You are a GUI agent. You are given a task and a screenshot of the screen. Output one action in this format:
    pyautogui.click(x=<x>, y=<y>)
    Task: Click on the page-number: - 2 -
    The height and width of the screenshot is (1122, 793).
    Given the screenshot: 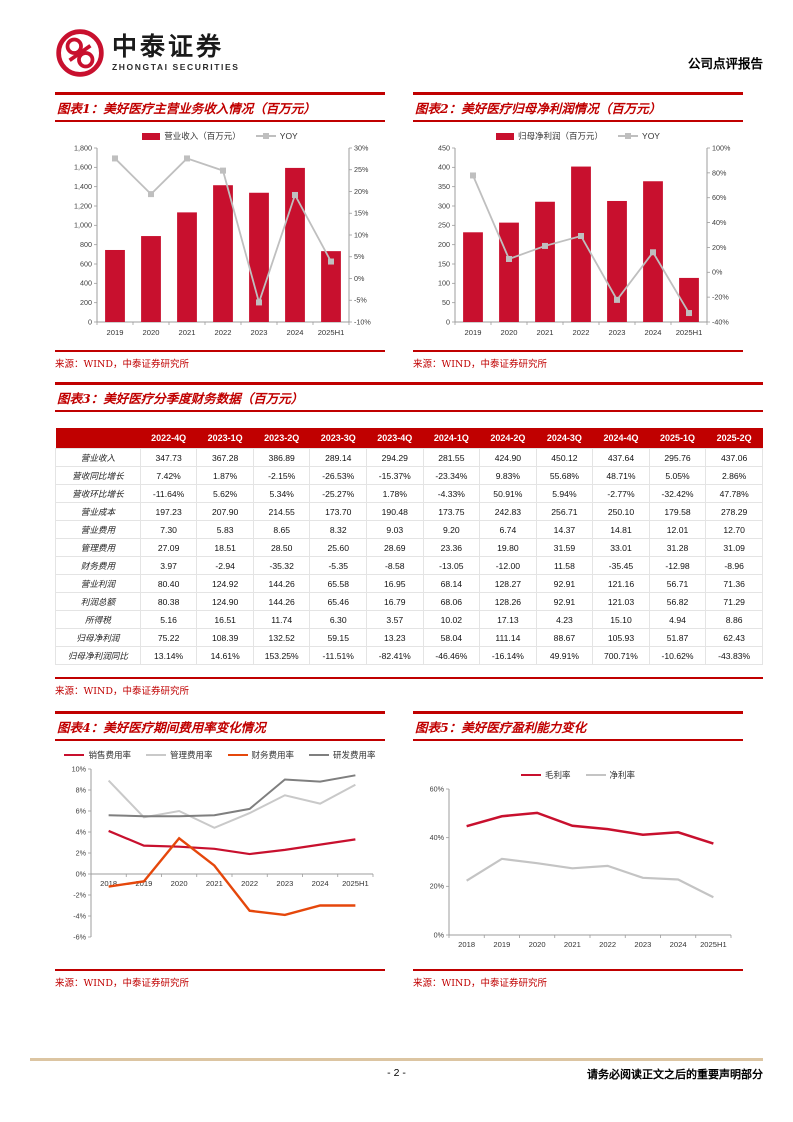 What is the action you would take?
    pyautogui.click(x=396, y=1073)
    